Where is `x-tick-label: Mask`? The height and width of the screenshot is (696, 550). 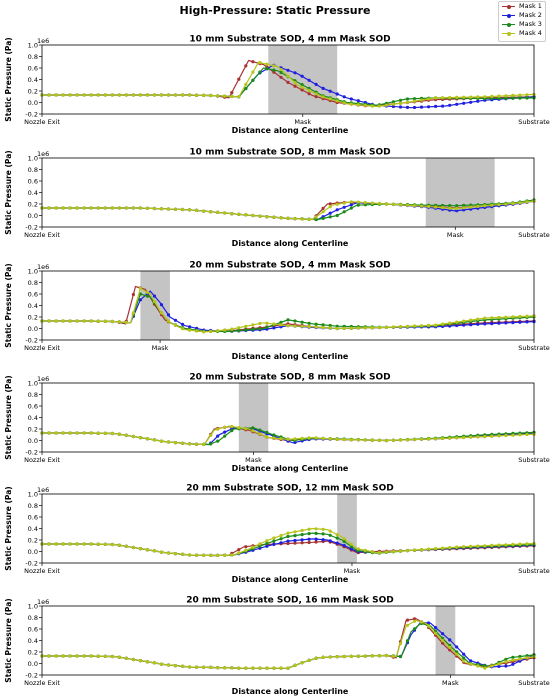 x-tick-label: Mask is located at coordinates (302, 122).